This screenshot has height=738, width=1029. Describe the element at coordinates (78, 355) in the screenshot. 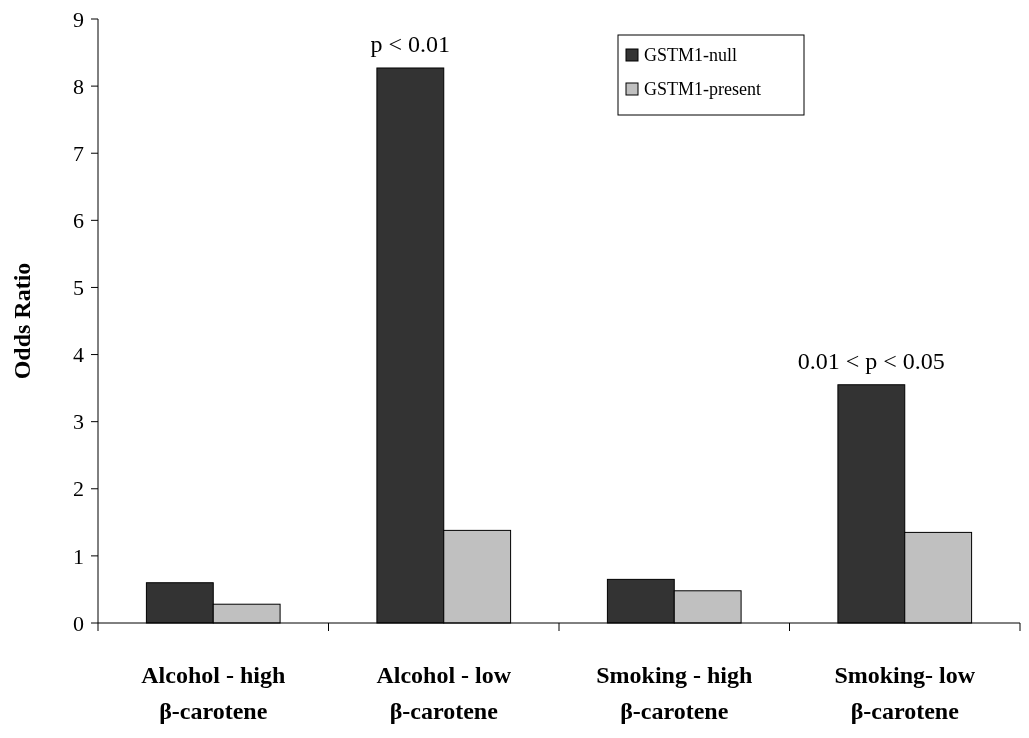

I see `y-tick-label: 4` at that location.